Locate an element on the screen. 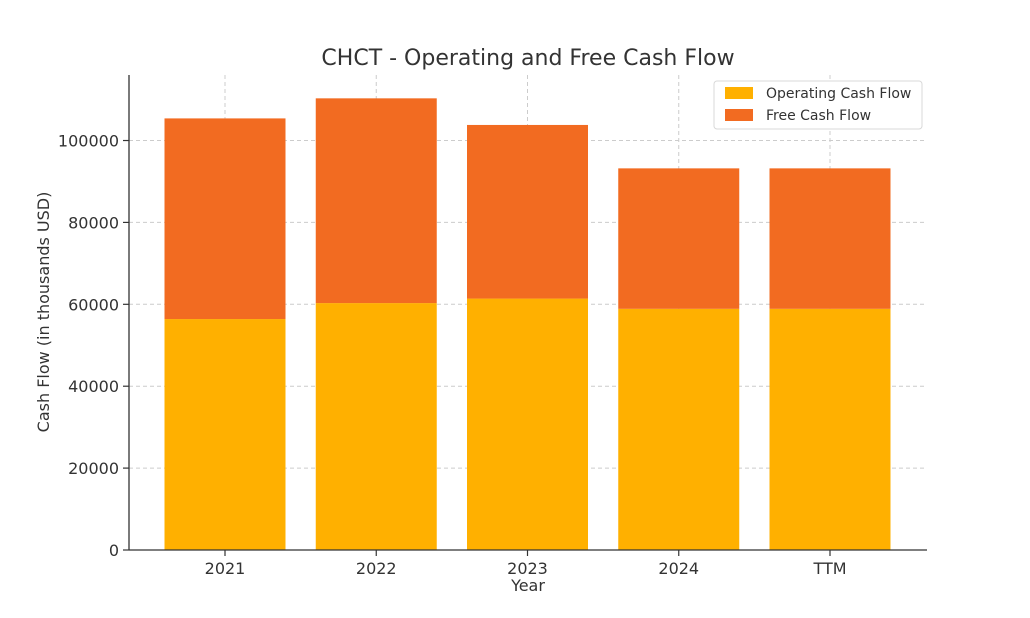 Image resolution: width=1030 pixels, height=618 pixels. y-axis-label: Cash Flow (in thousands USD) is located at coordinates (43, 312).